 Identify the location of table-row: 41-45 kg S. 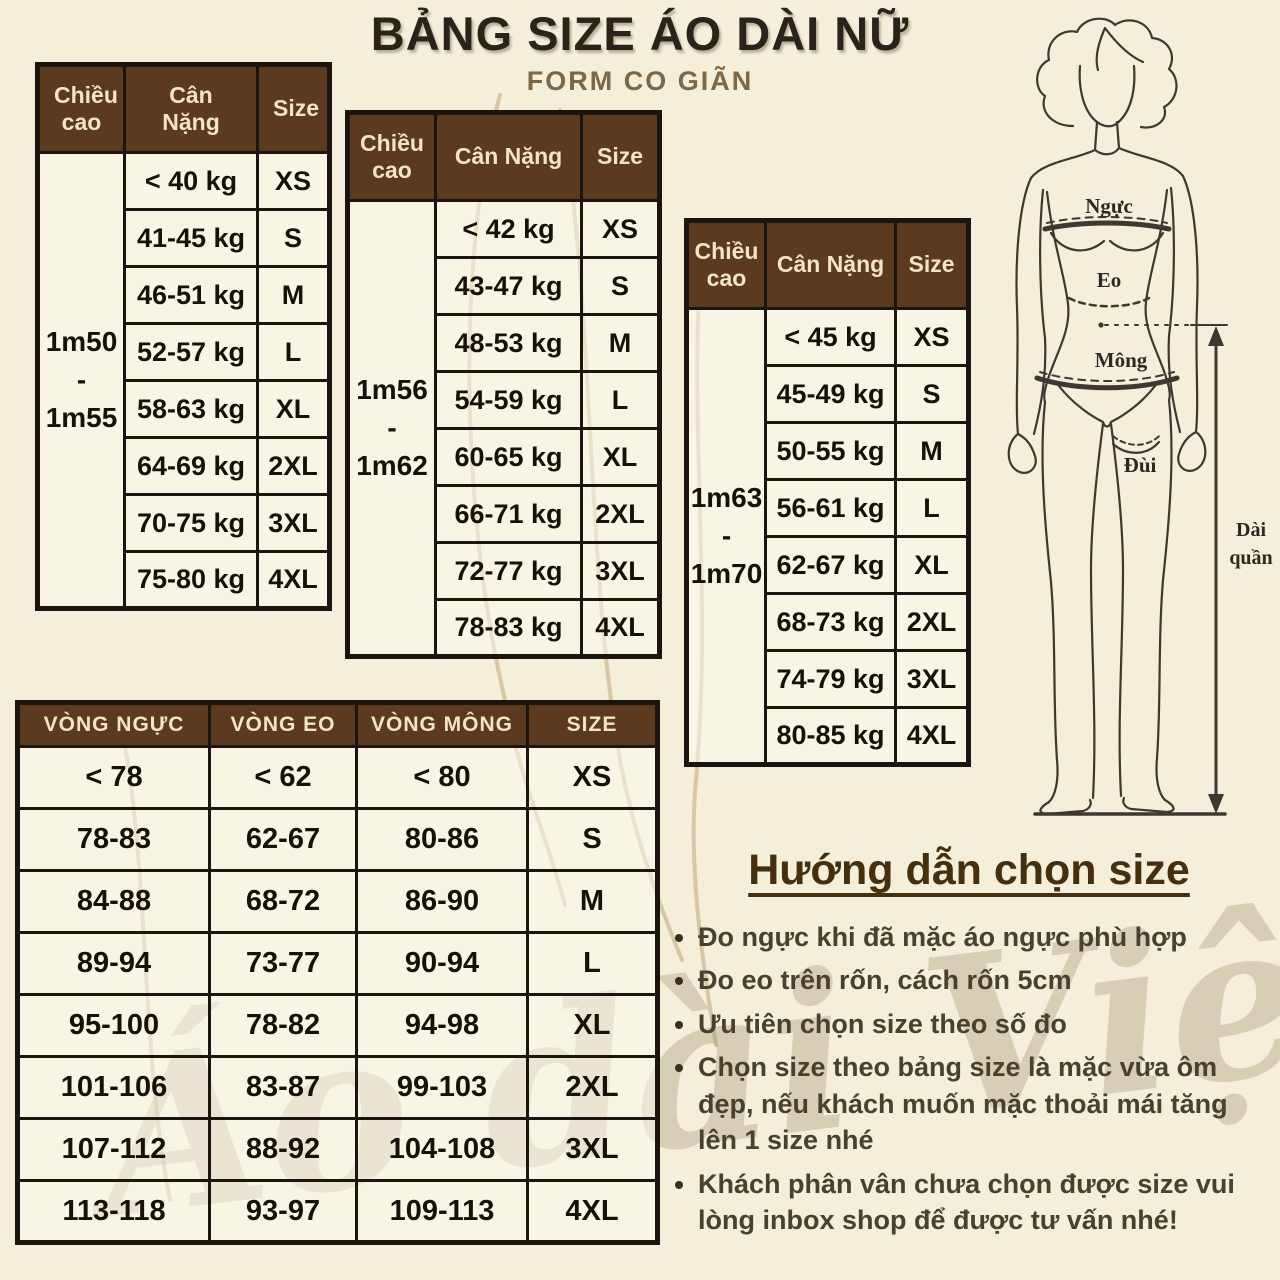
(184, 238).